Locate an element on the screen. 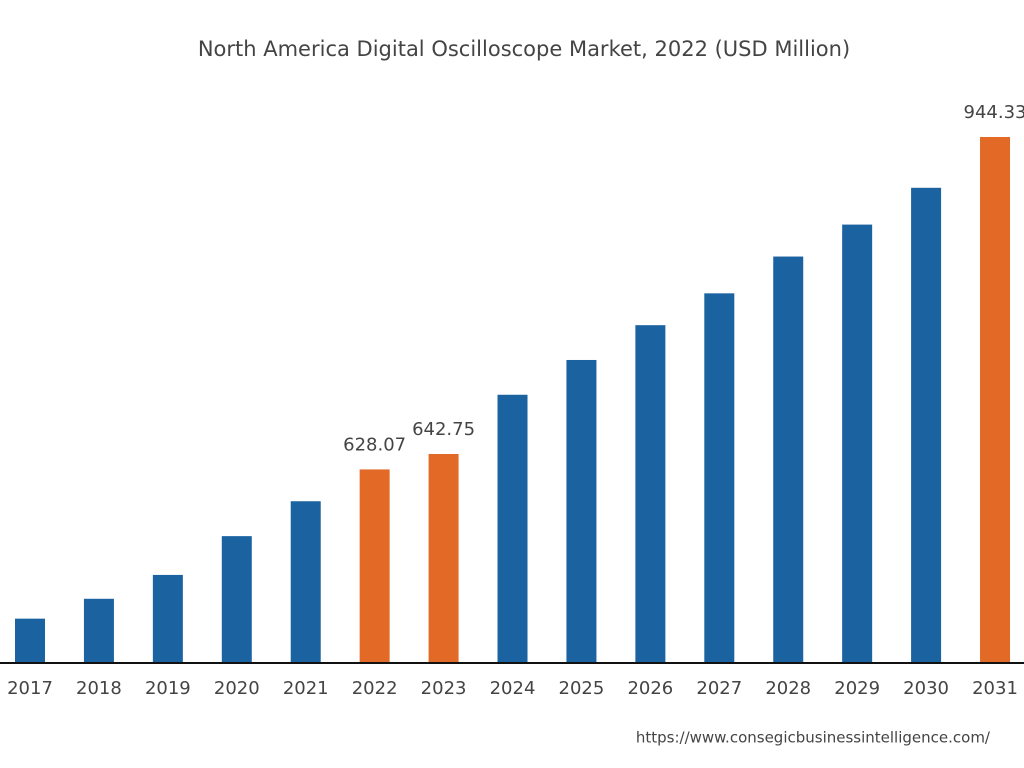 This screenshot has height=768, width=1024. x-tick-label: 2022 is located at coordinates (375, 688).